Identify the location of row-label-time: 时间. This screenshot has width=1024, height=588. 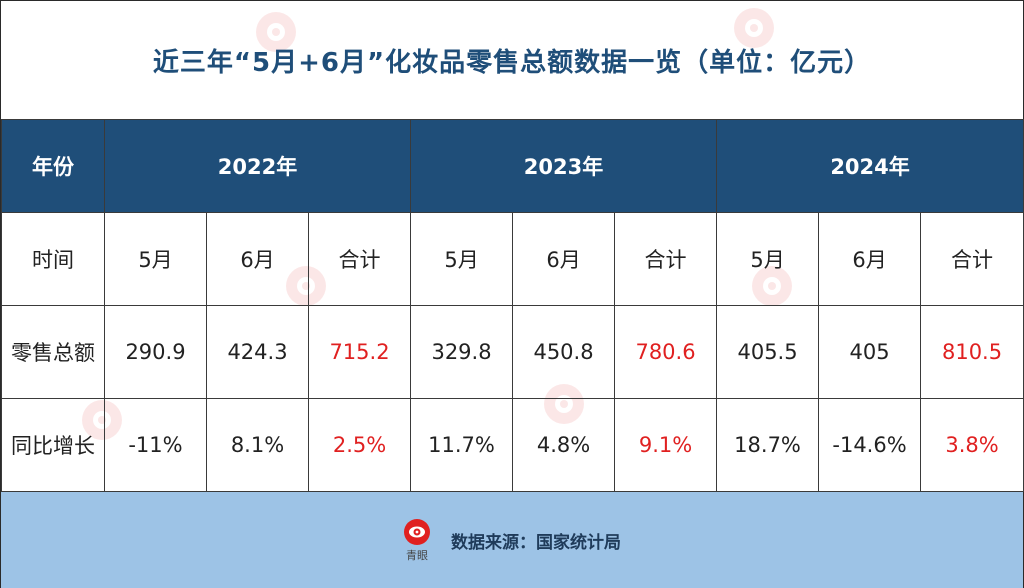
(53, 259).